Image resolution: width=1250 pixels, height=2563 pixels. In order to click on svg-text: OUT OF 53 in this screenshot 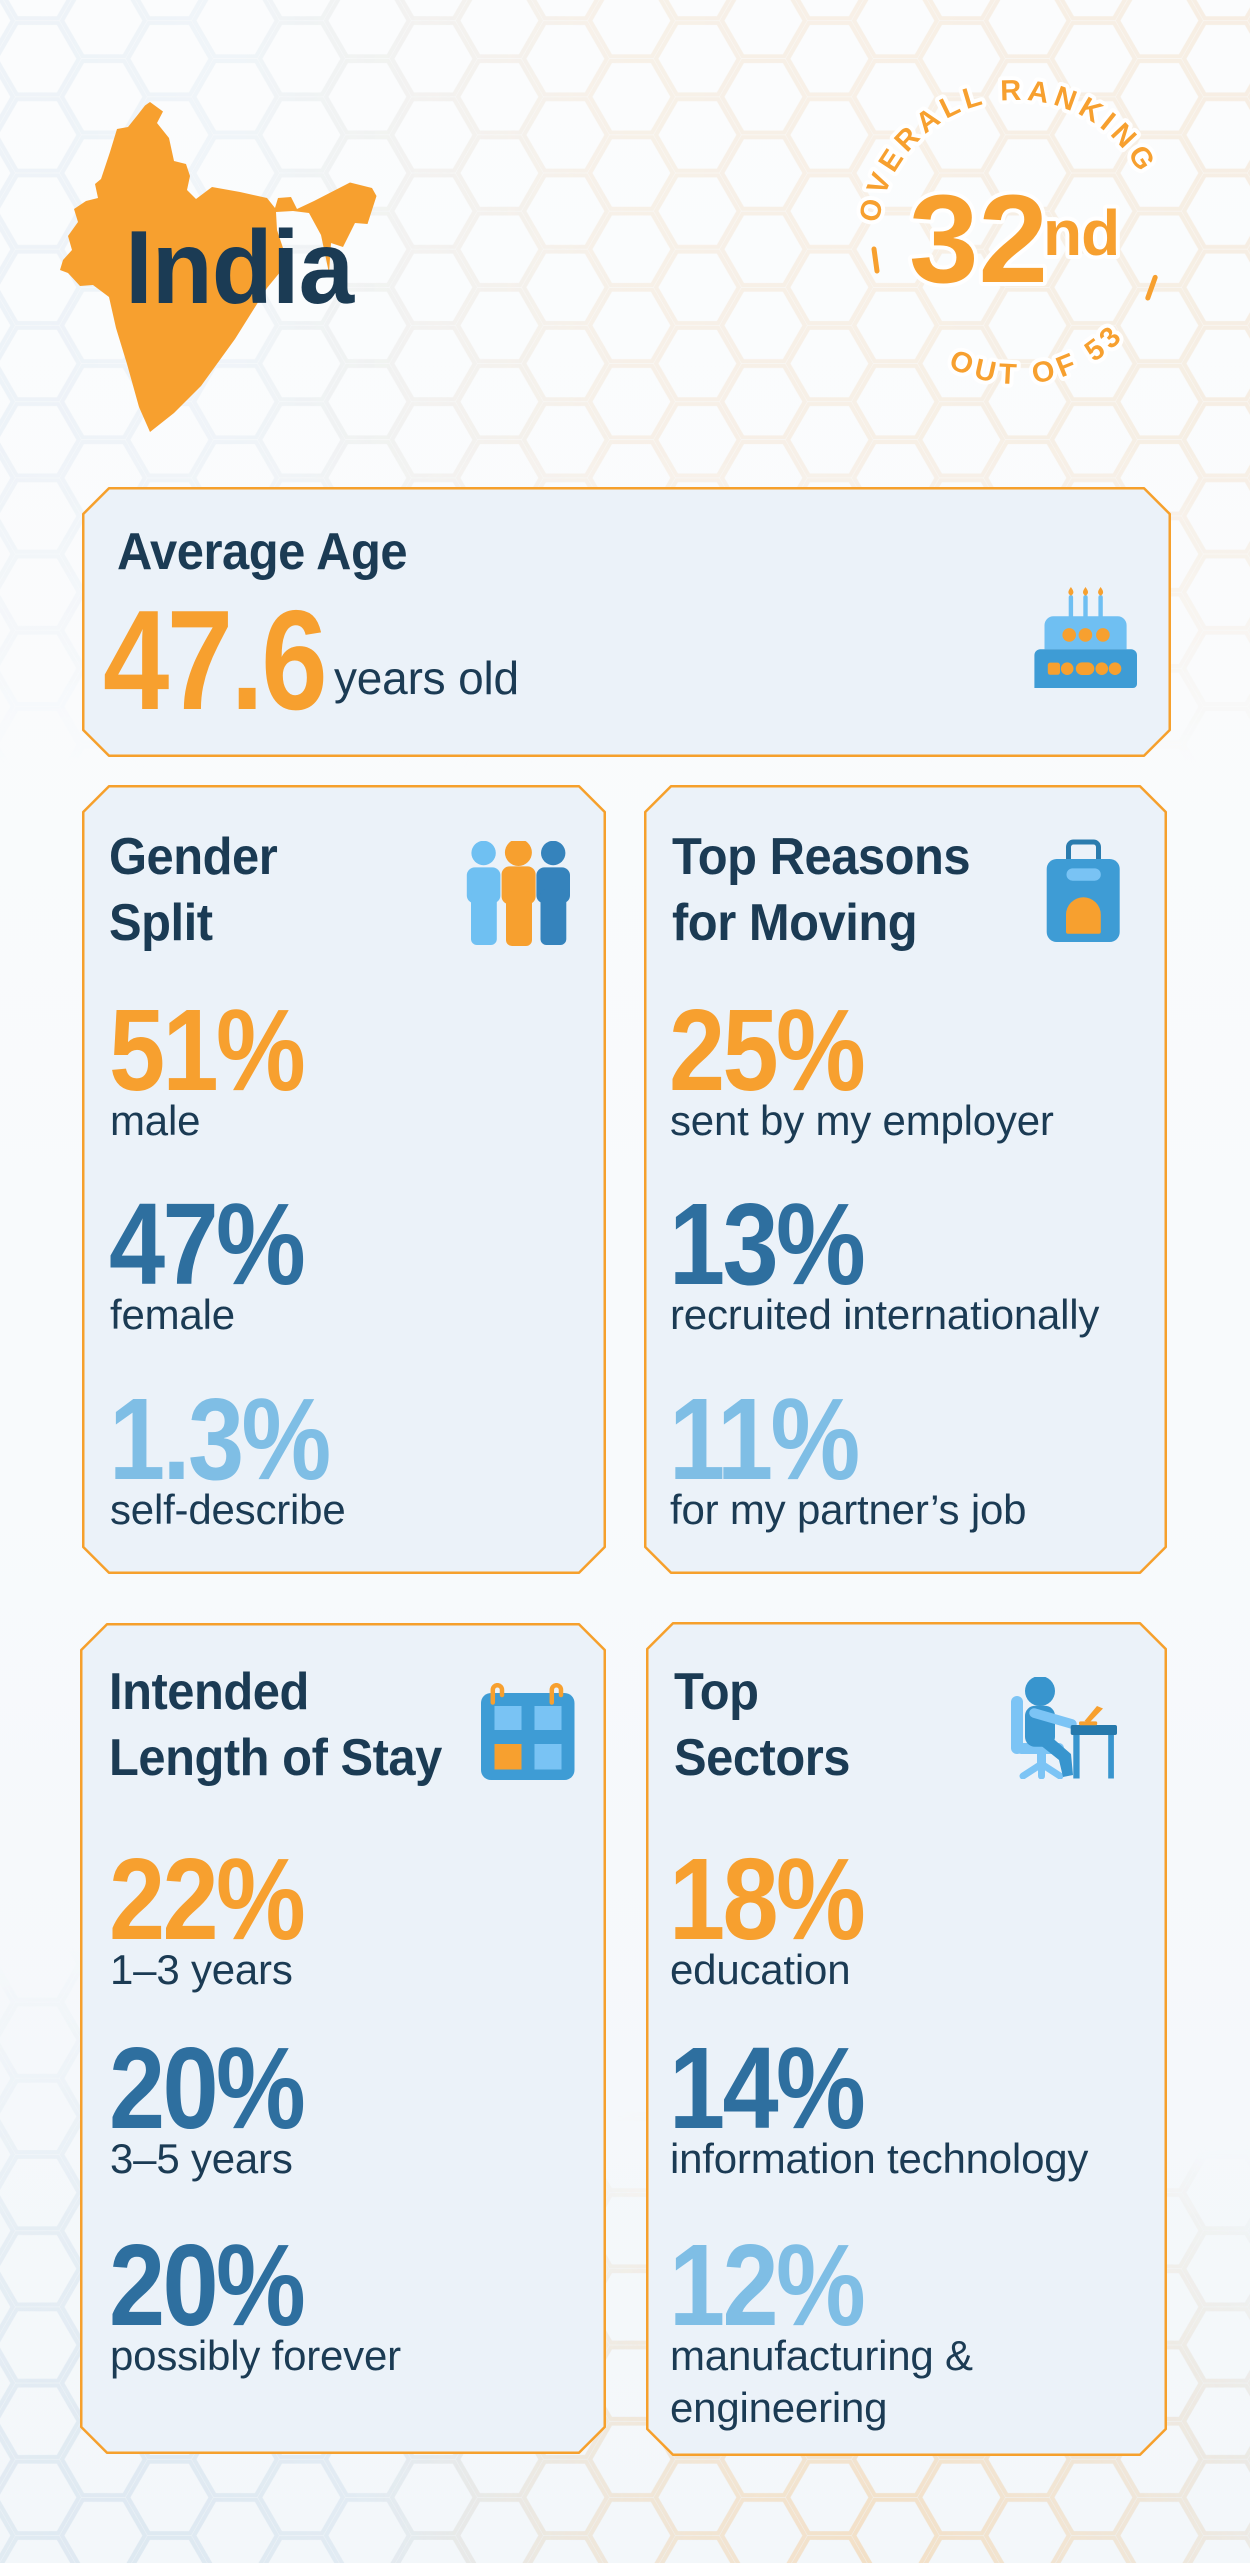, I will do `click(1038, 354)`.